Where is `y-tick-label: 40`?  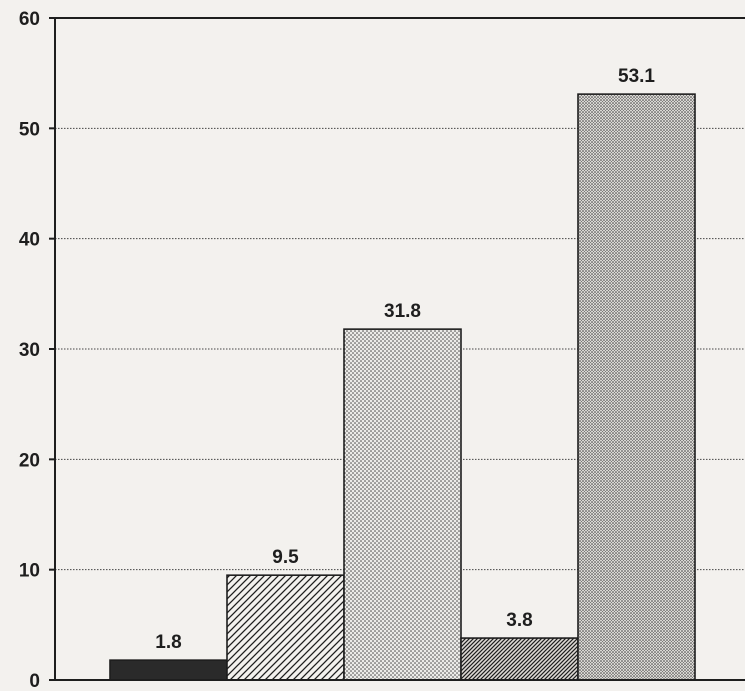 y-tick-label: 40 is located at coordinates (29, 240).